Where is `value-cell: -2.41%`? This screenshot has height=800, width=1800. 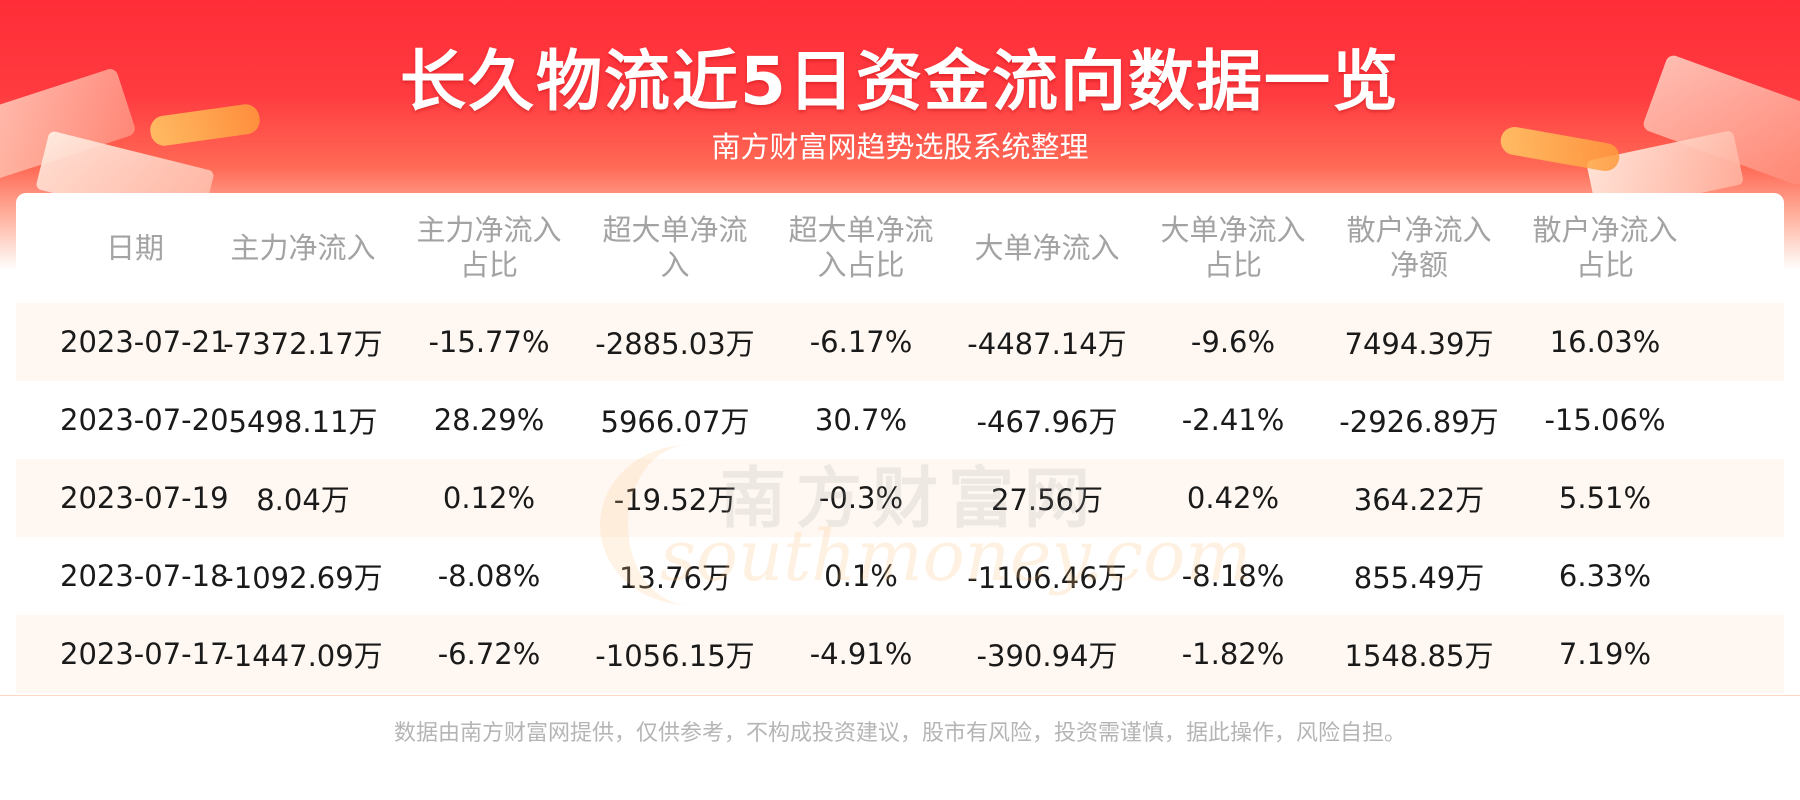
value-cell: -2.41% is located at coordinates (1233, 420).